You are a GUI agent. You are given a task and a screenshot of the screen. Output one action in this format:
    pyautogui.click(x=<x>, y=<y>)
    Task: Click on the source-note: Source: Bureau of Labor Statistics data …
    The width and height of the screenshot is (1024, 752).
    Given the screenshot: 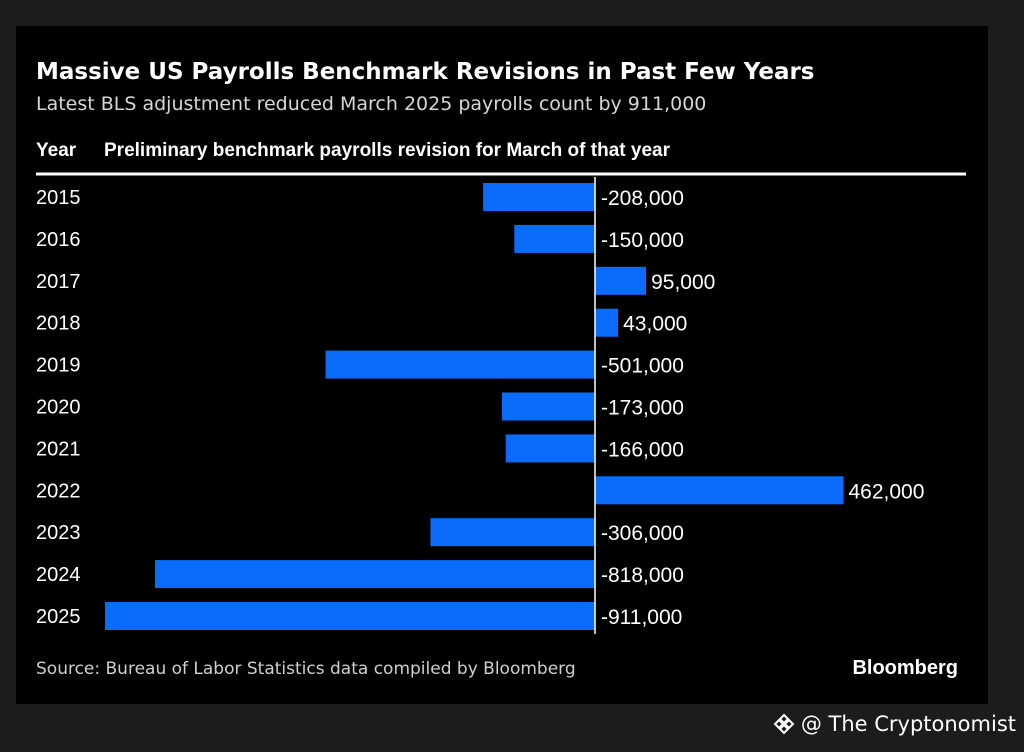 What is the action you would take?
    pyautogui.click(x=306, y=669)
    